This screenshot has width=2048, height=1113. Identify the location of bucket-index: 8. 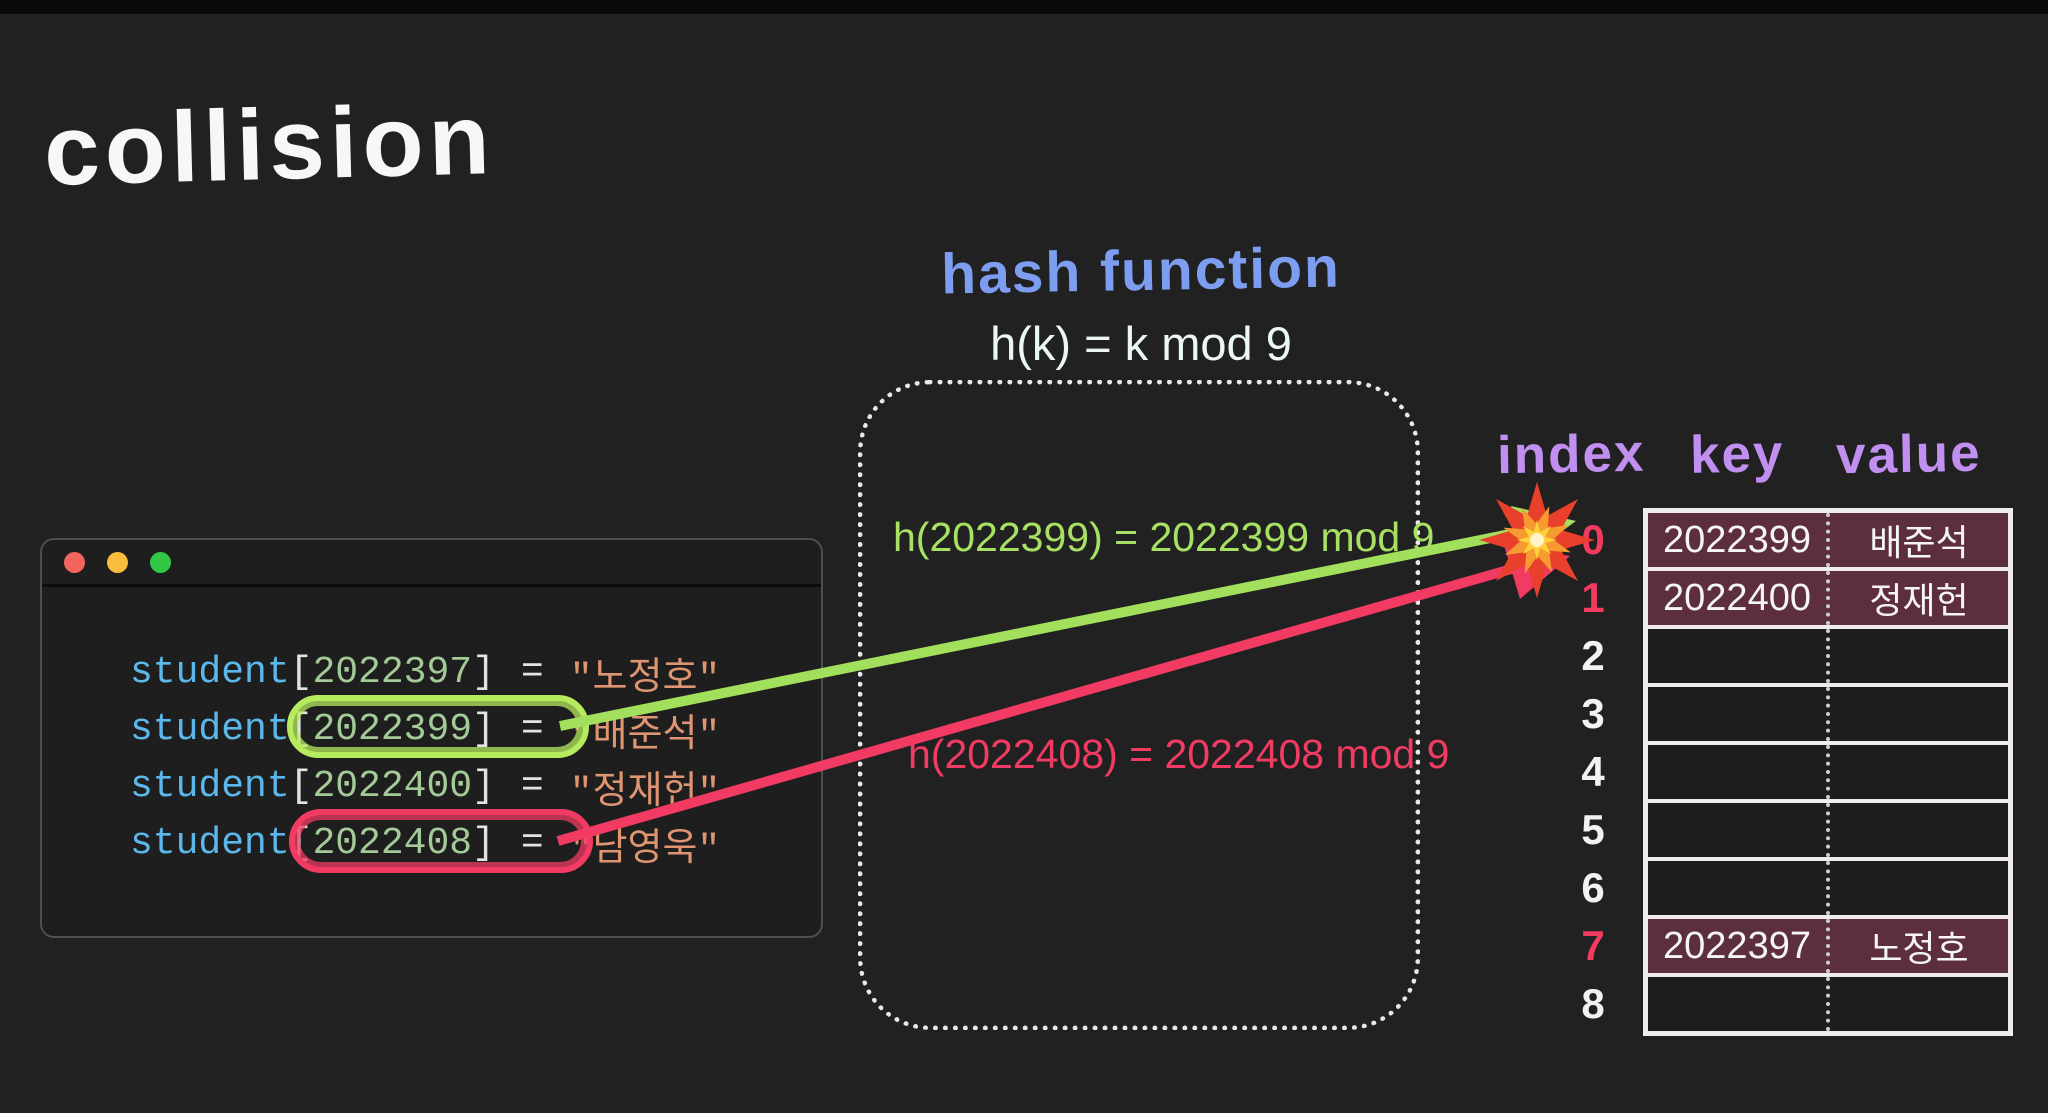
(1593, 1003).